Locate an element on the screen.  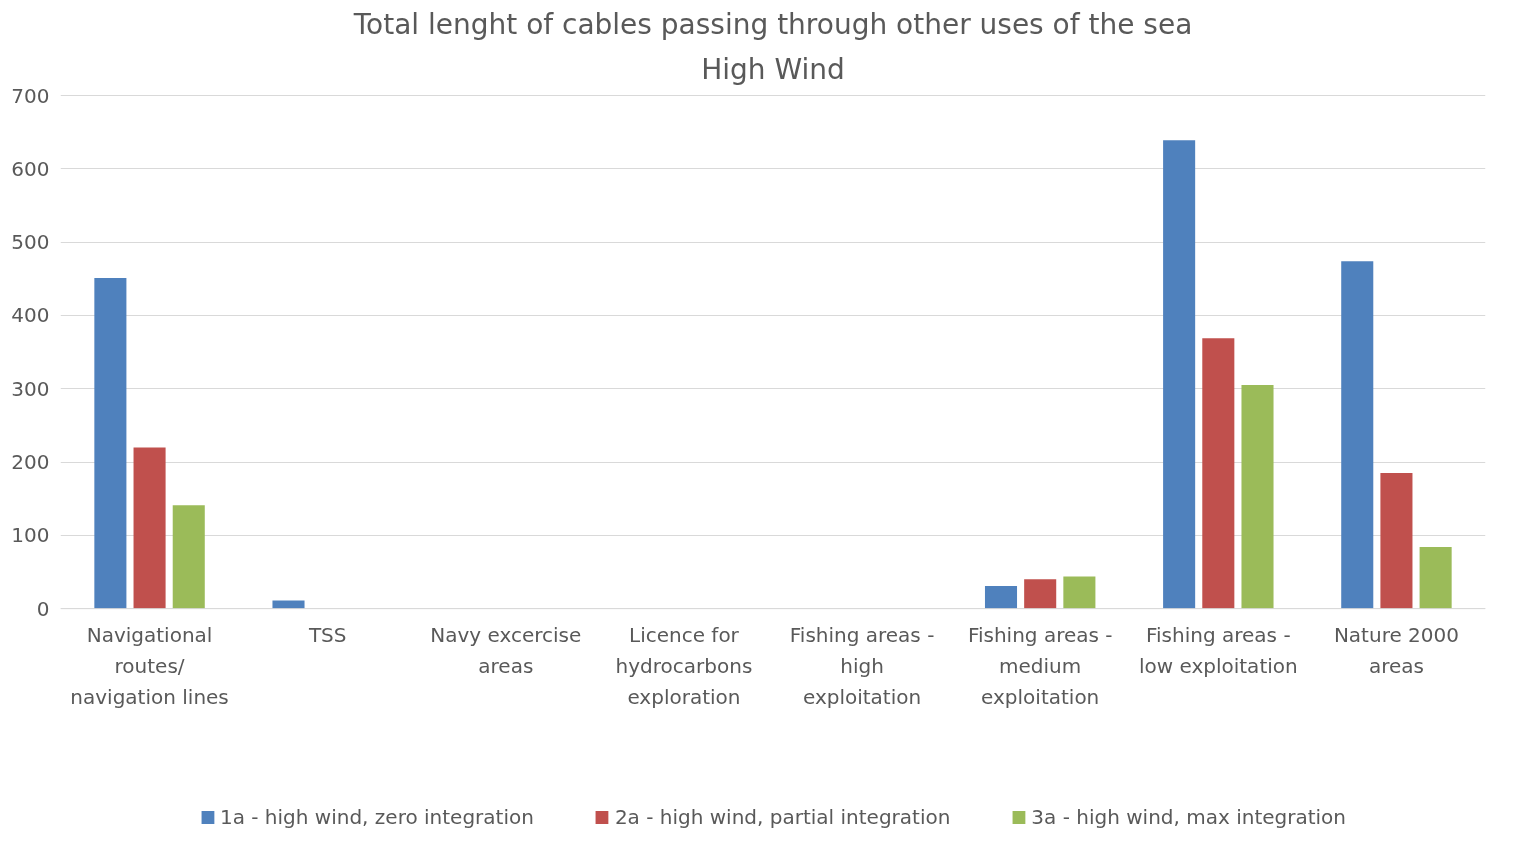
x-tick-label: Navigational routes/ navigation lines is located at coordinates (149, 666).